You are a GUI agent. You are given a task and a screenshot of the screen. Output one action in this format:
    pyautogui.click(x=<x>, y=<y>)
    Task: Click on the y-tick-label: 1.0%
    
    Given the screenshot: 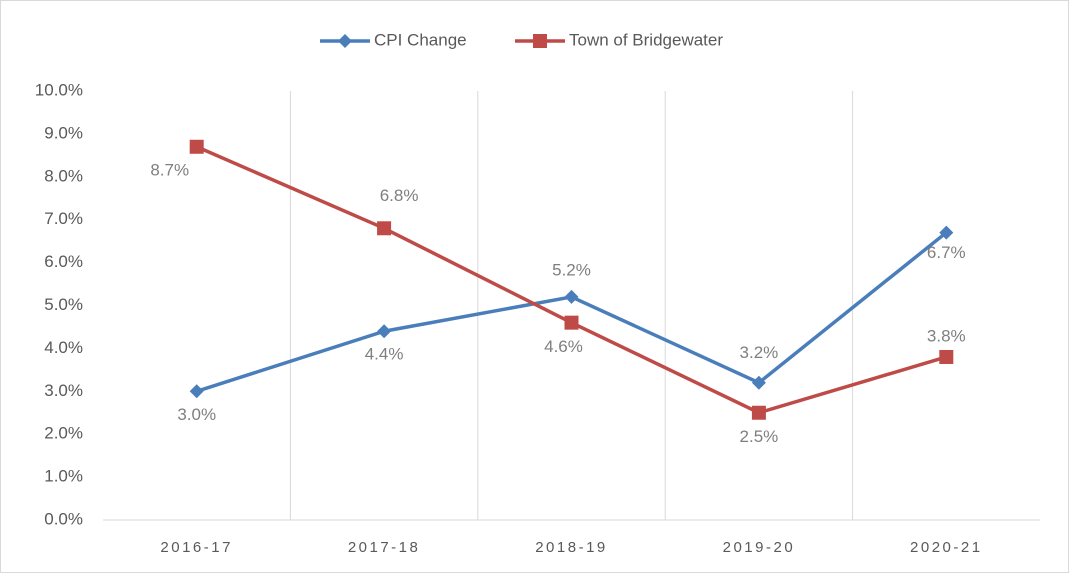 What is the action you would take?
    pyautogui.click(x=63, y=476)
    